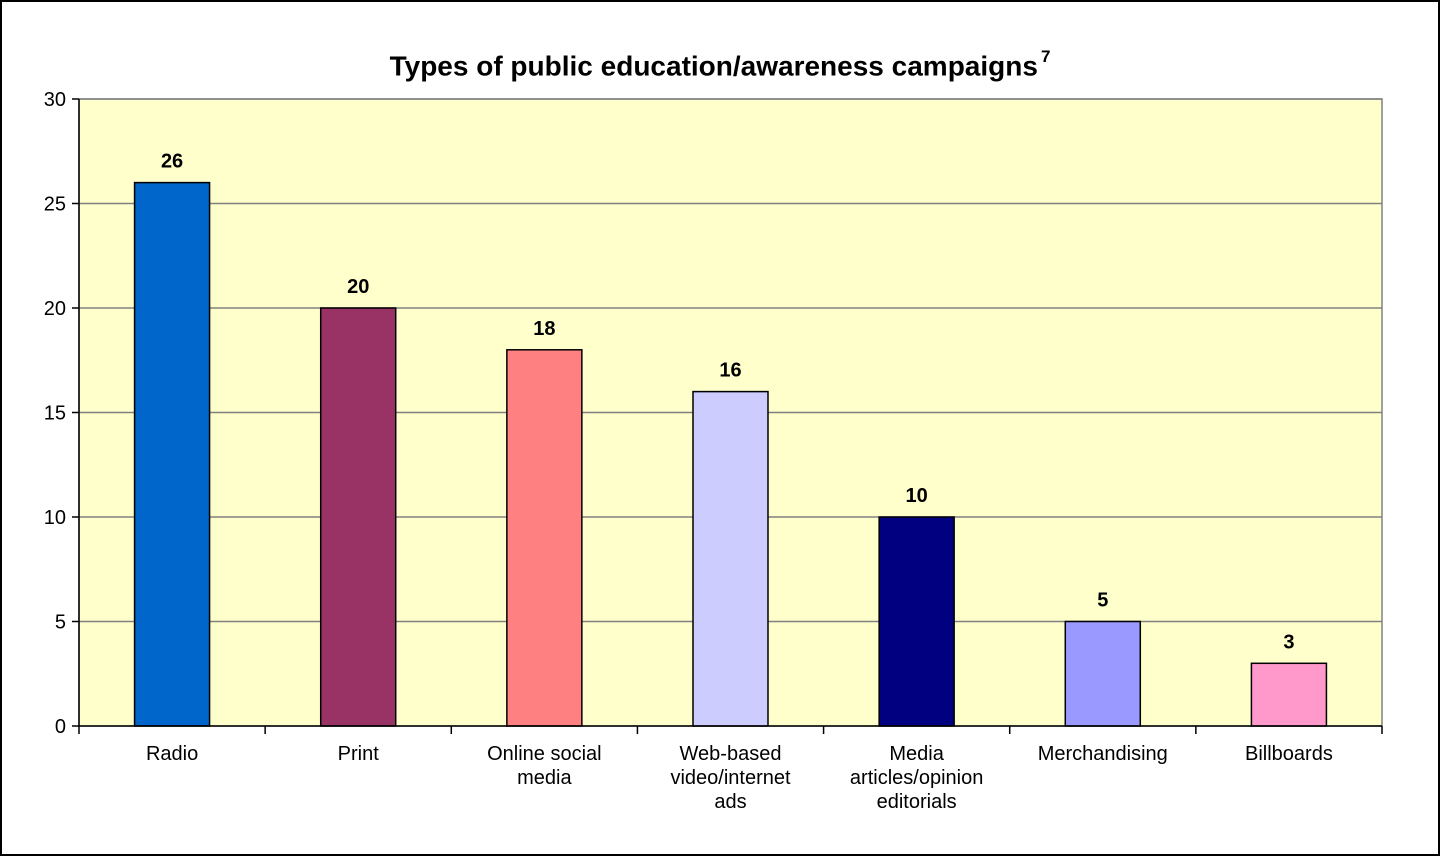 Image resolution: width=1440 pixels, height=856 pixels. What do you see at coordinates (55, 518) in the screenshot?
I see `y-tick-label: 10` at bounding box center [55, 518].